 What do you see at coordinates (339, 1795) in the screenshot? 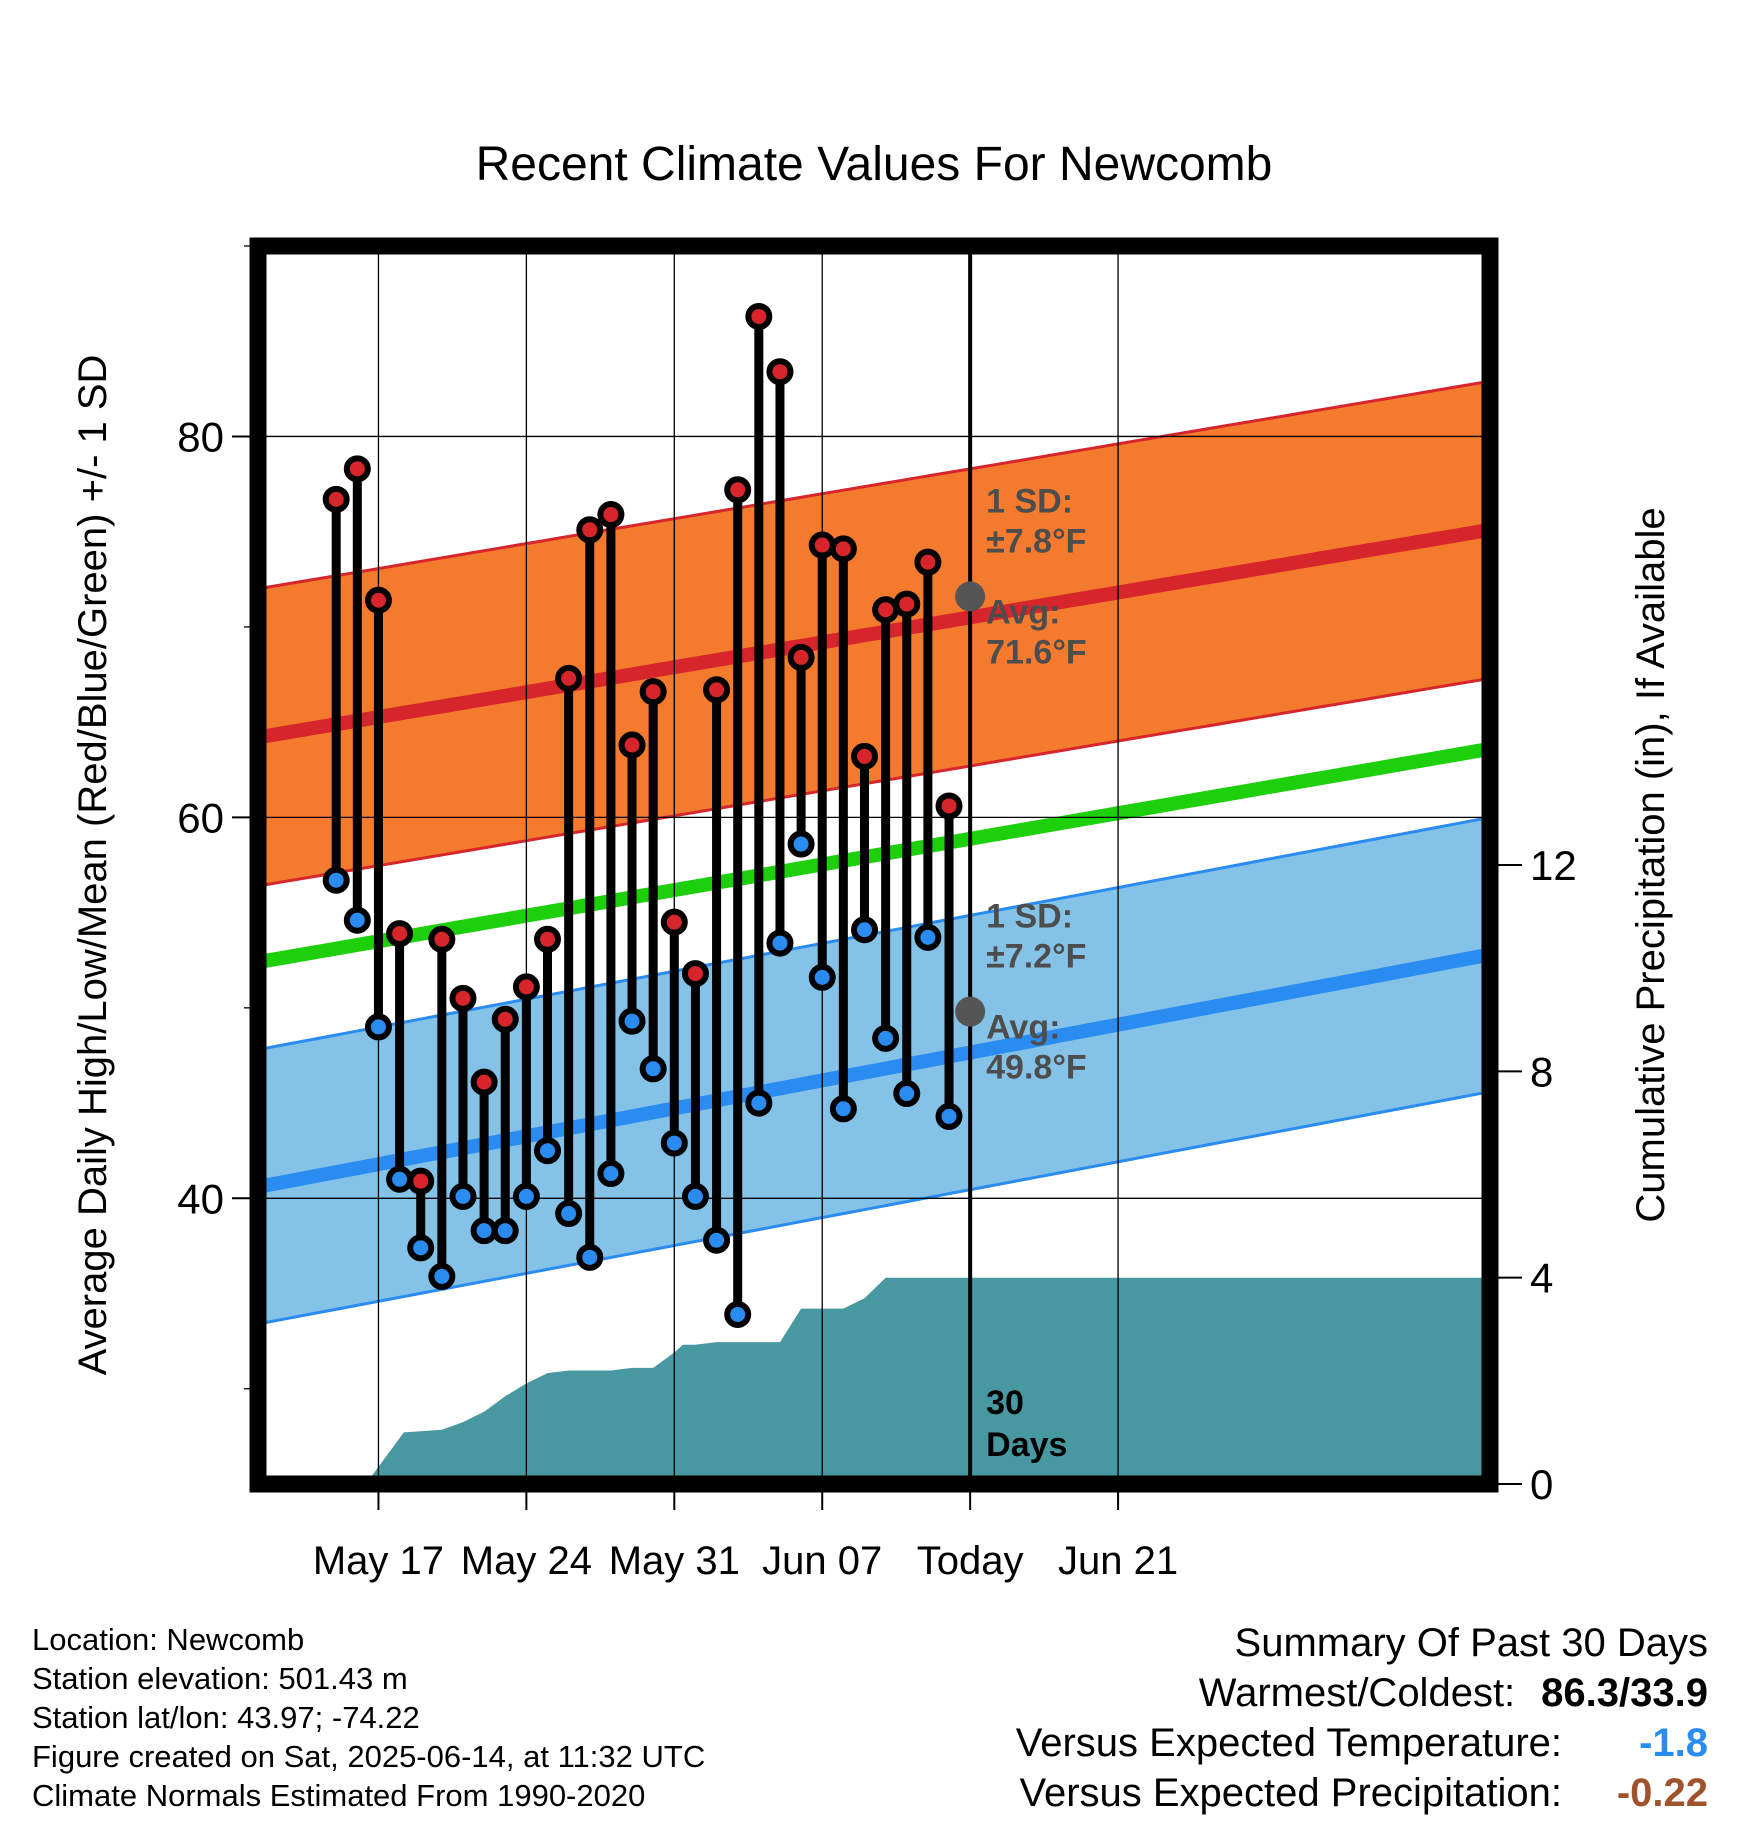
I see `normals-text: Climate Normals Estimated From 1990-2020` at bounding box center [339, 1795].